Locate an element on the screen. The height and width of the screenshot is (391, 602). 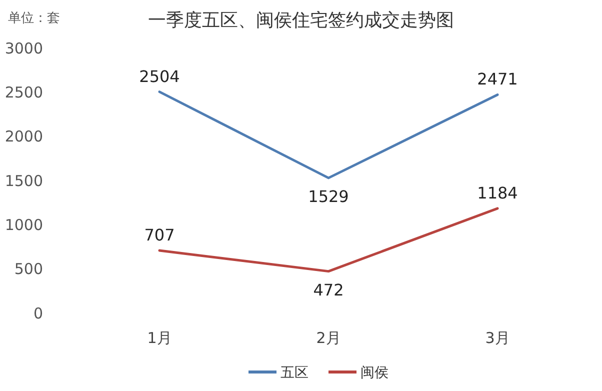
y-tick-label: 2000 is located at coordinates (23, 137).